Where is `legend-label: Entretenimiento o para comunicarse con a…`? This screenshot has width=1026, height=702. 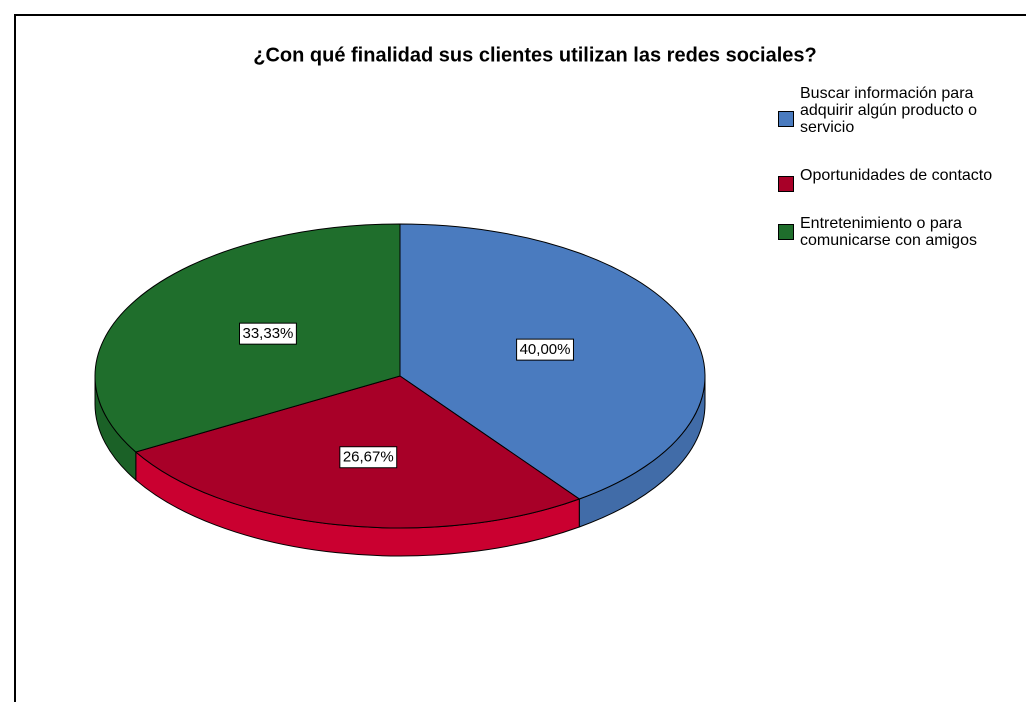 legend-label: Entretenimiento o para comunicarse con a… is located at coordinates (888, 232).